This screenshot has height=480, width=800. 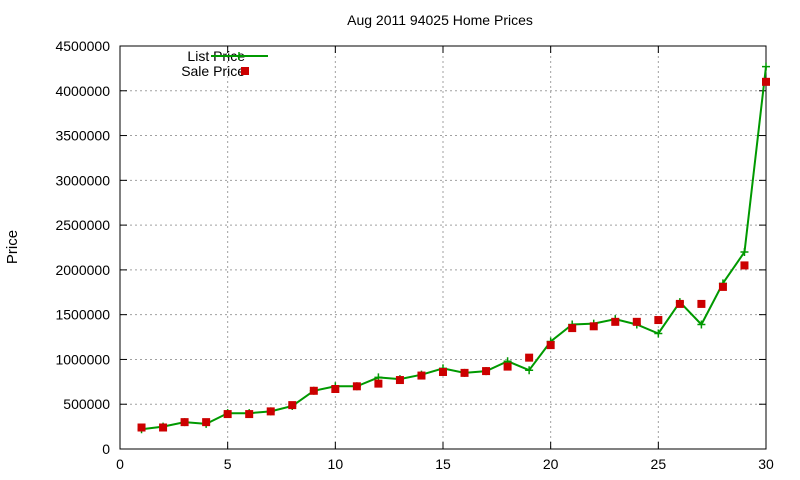 I want to click on y-tick-label: 3500000, so click(x=82, y=136).